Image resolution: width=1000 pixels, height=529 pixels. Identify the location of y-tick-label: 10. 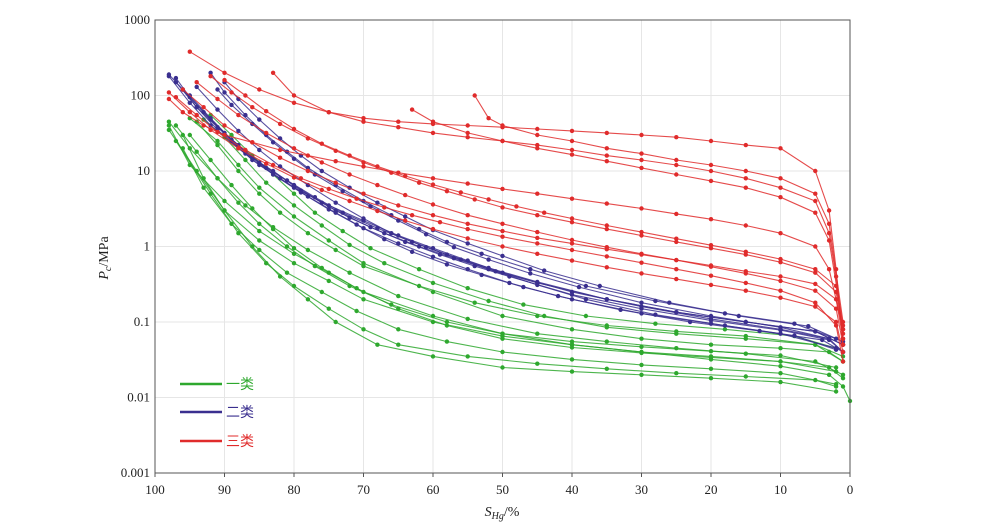
(143, 170).